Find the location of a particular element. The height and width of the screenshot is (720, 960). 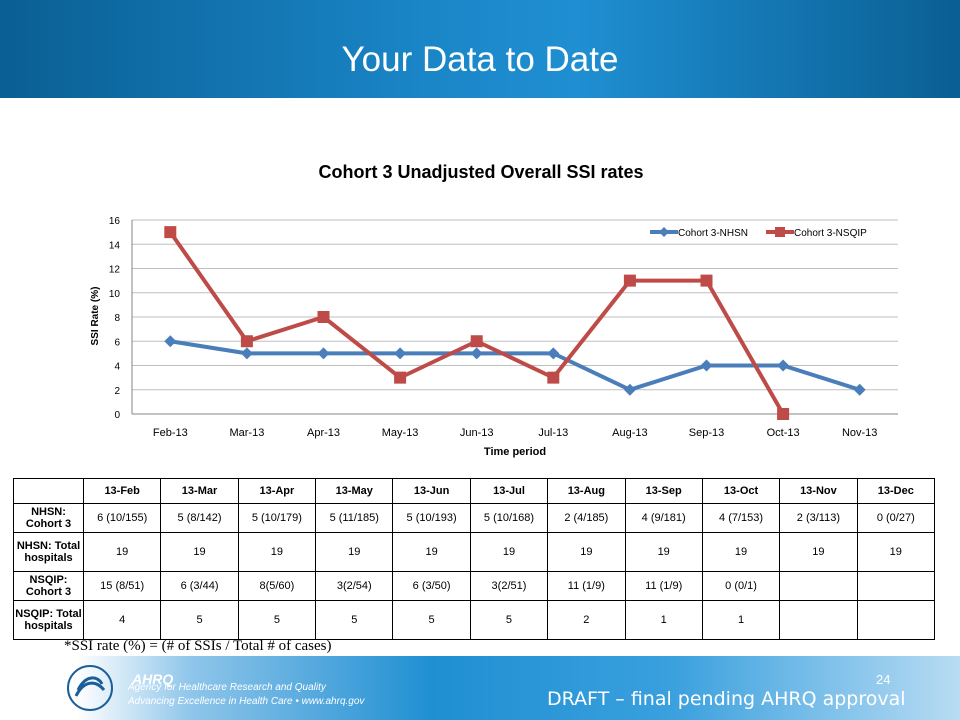

table-cell: 5 (10/168) is located at coordinates (509, 518).